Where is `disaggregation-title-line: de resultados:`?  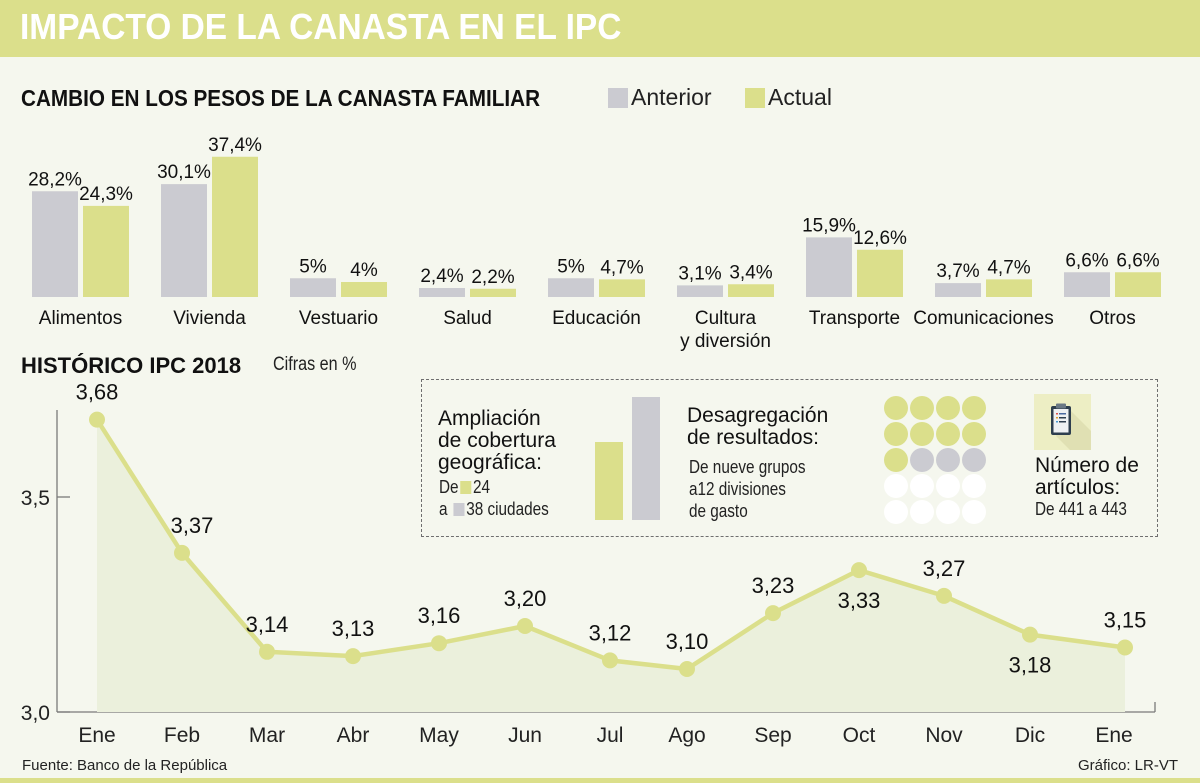 disaggregation-title-line: de resultados: is located at coordinates (753, 437).